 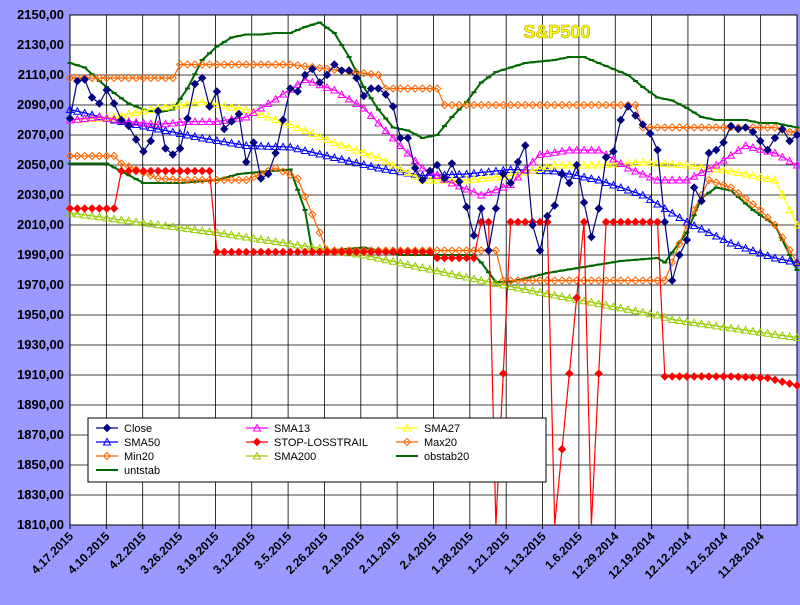 I want to click on y-tick-label: 2110,00, so click(x=41, y=74).